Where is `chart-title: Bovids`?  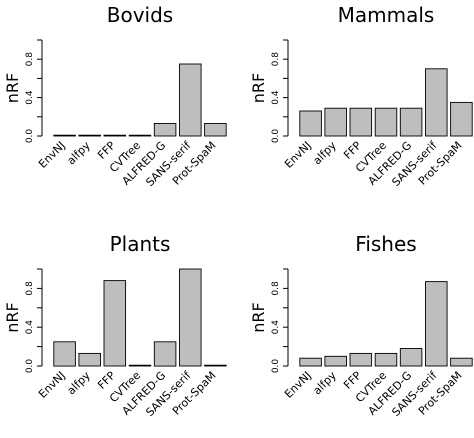
chart-title: Bovids is located at coordinates (140, 15).